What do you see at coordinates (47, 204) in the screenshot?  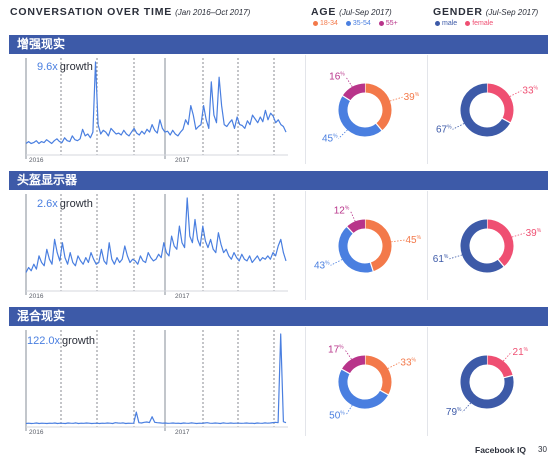 I see `growth-value: 2.6x` at bounding box center [47, 204].